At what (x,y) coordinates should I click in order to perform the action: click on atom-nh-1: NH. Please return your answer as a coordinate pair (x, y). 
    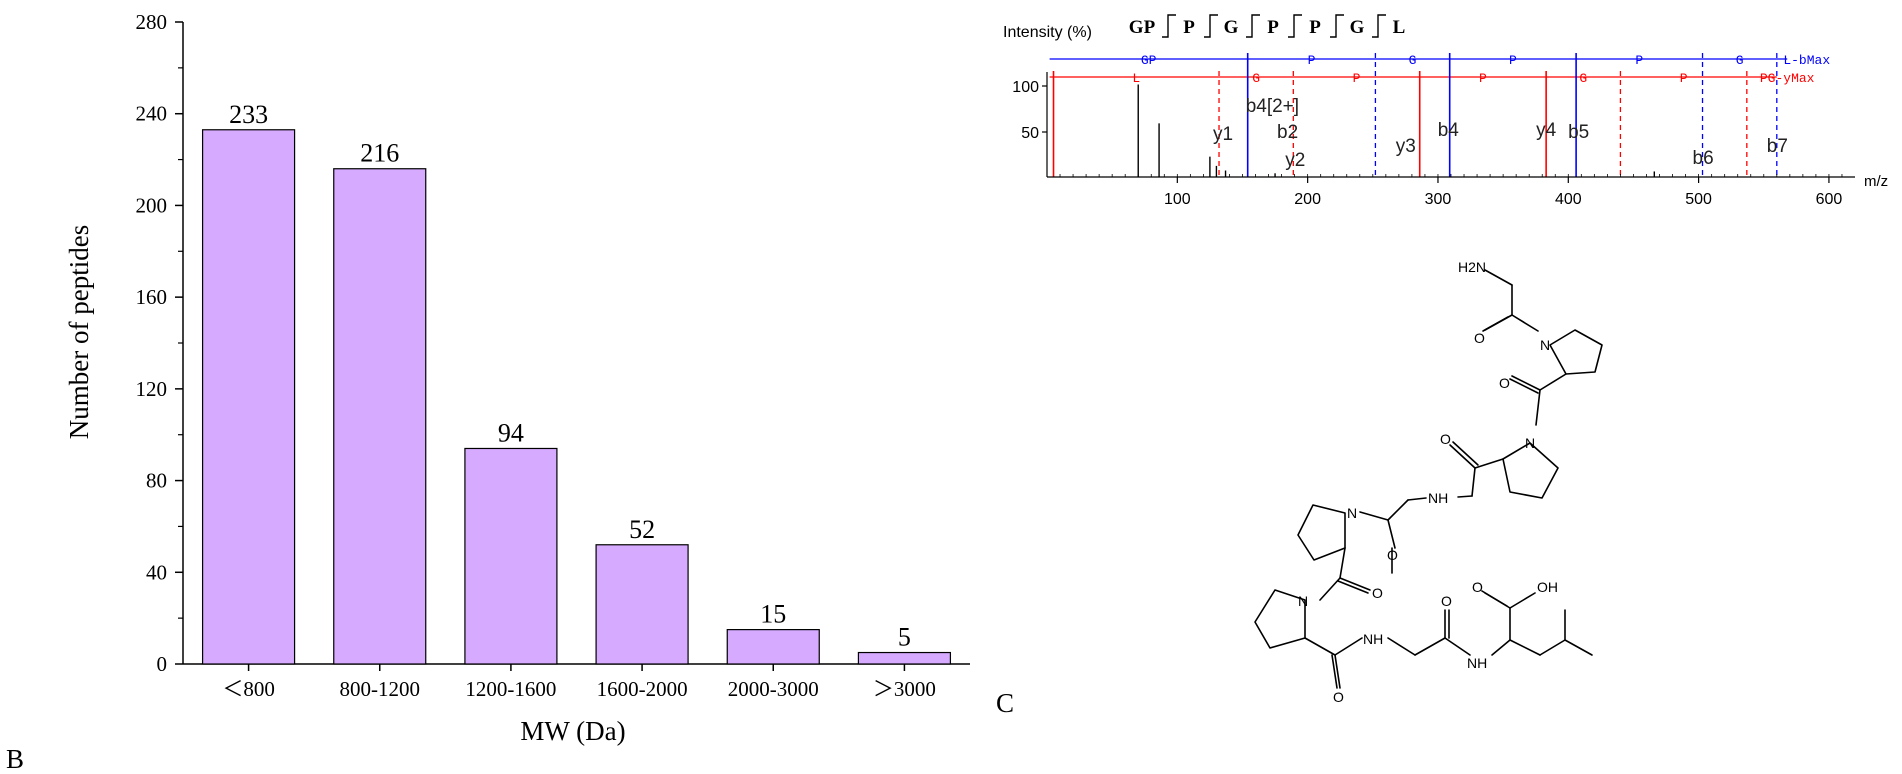
    Looking at the image, I should click on (1438, 498).